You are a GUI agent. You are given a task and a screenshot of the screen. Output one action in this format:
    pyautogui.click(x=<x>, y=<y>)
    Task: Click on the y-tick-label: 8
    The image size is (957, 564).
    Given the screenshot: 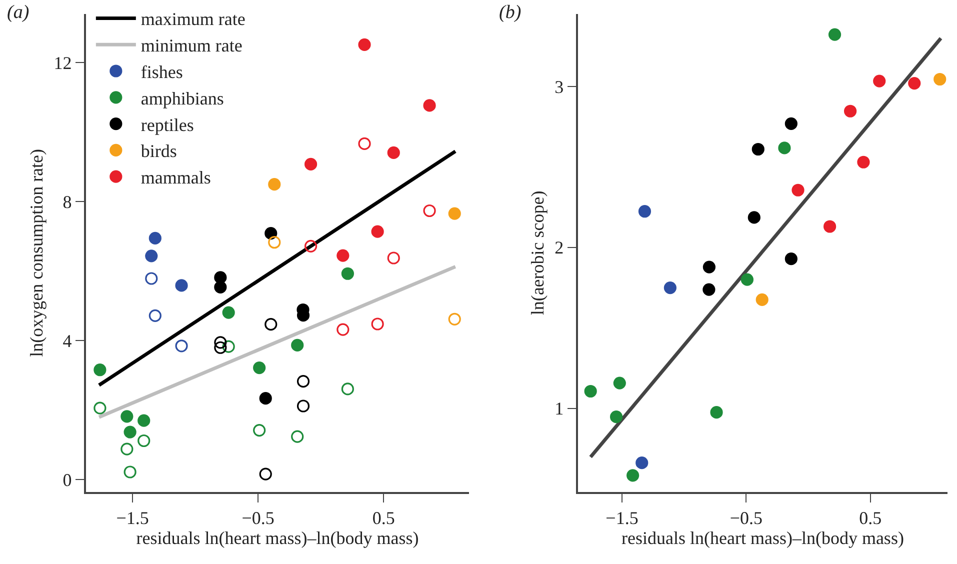 What is the action you would take?
    pyautogui.click(x=67, y=202)
    